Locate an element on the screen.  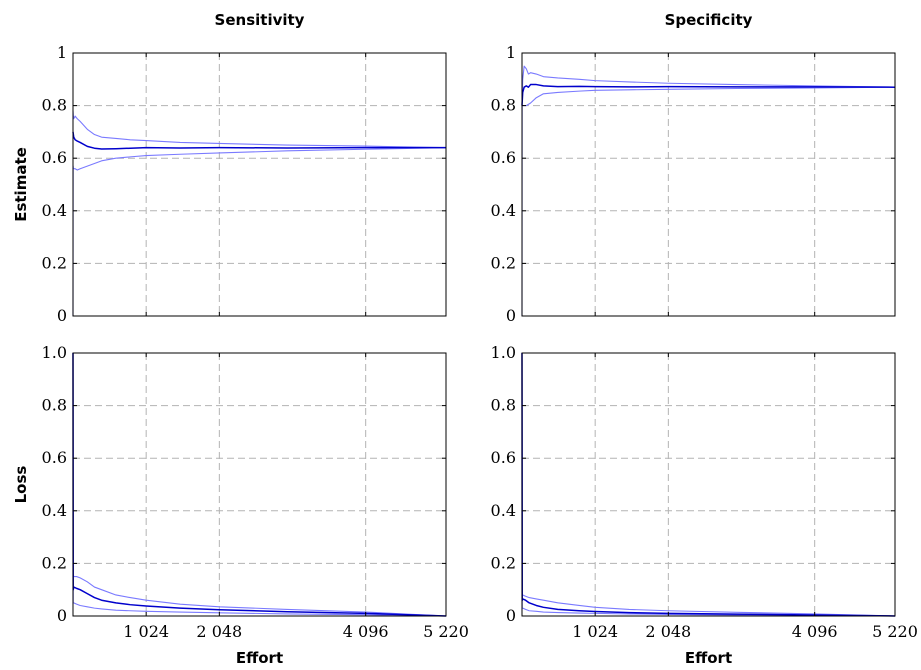
column-title: Specificity is located at coordinates (709, 20).